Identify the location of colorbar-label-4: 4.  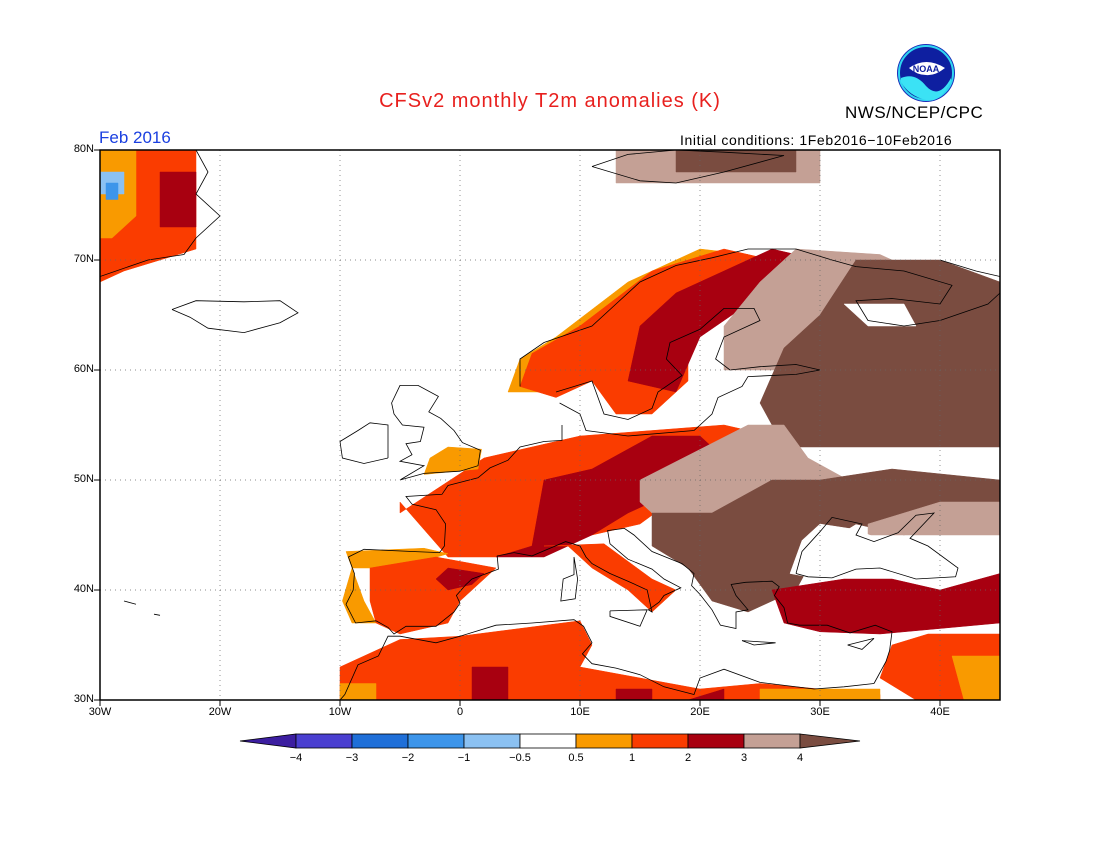
(800, 758).